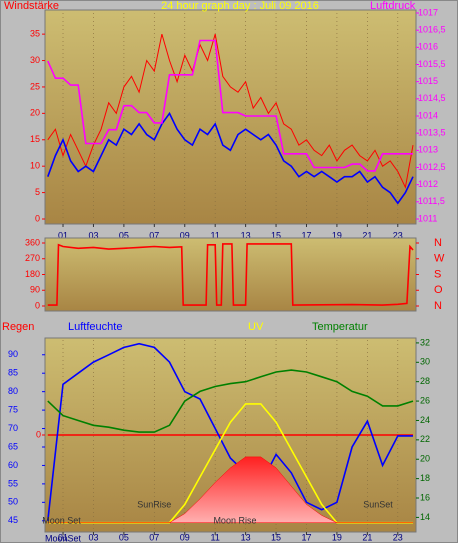  What do you see at coordinates (13, 409) in the screenshot?
I see `y-tick-label: 75` at bounding box center [13, 409].